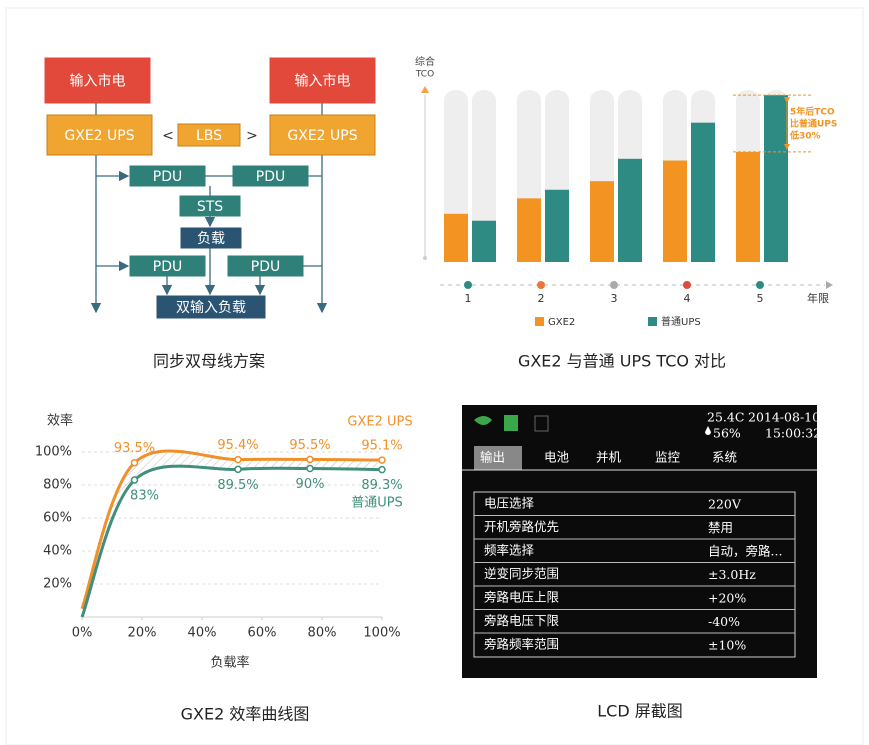  I want to click on row-label: 旁路电压下限, so click(522, 620).